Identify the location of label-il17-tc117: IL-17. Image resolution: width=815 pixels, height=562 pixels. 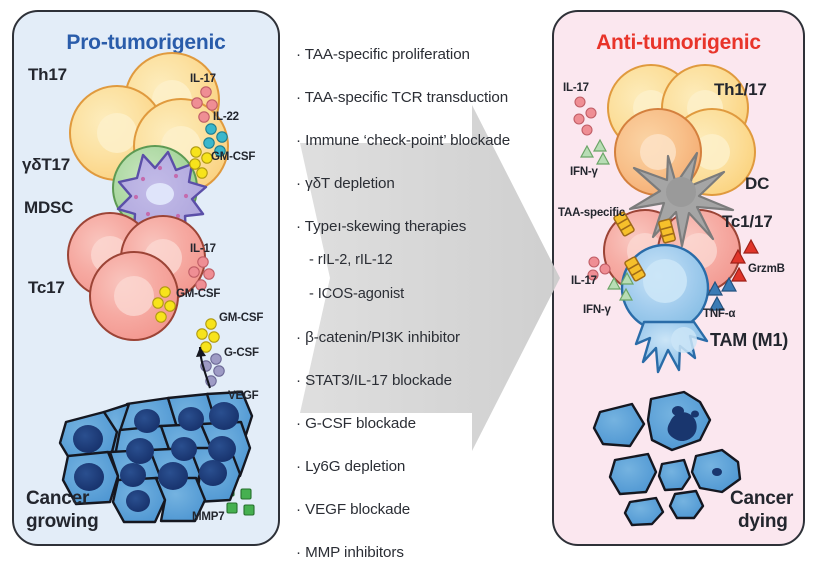
(584, 281).